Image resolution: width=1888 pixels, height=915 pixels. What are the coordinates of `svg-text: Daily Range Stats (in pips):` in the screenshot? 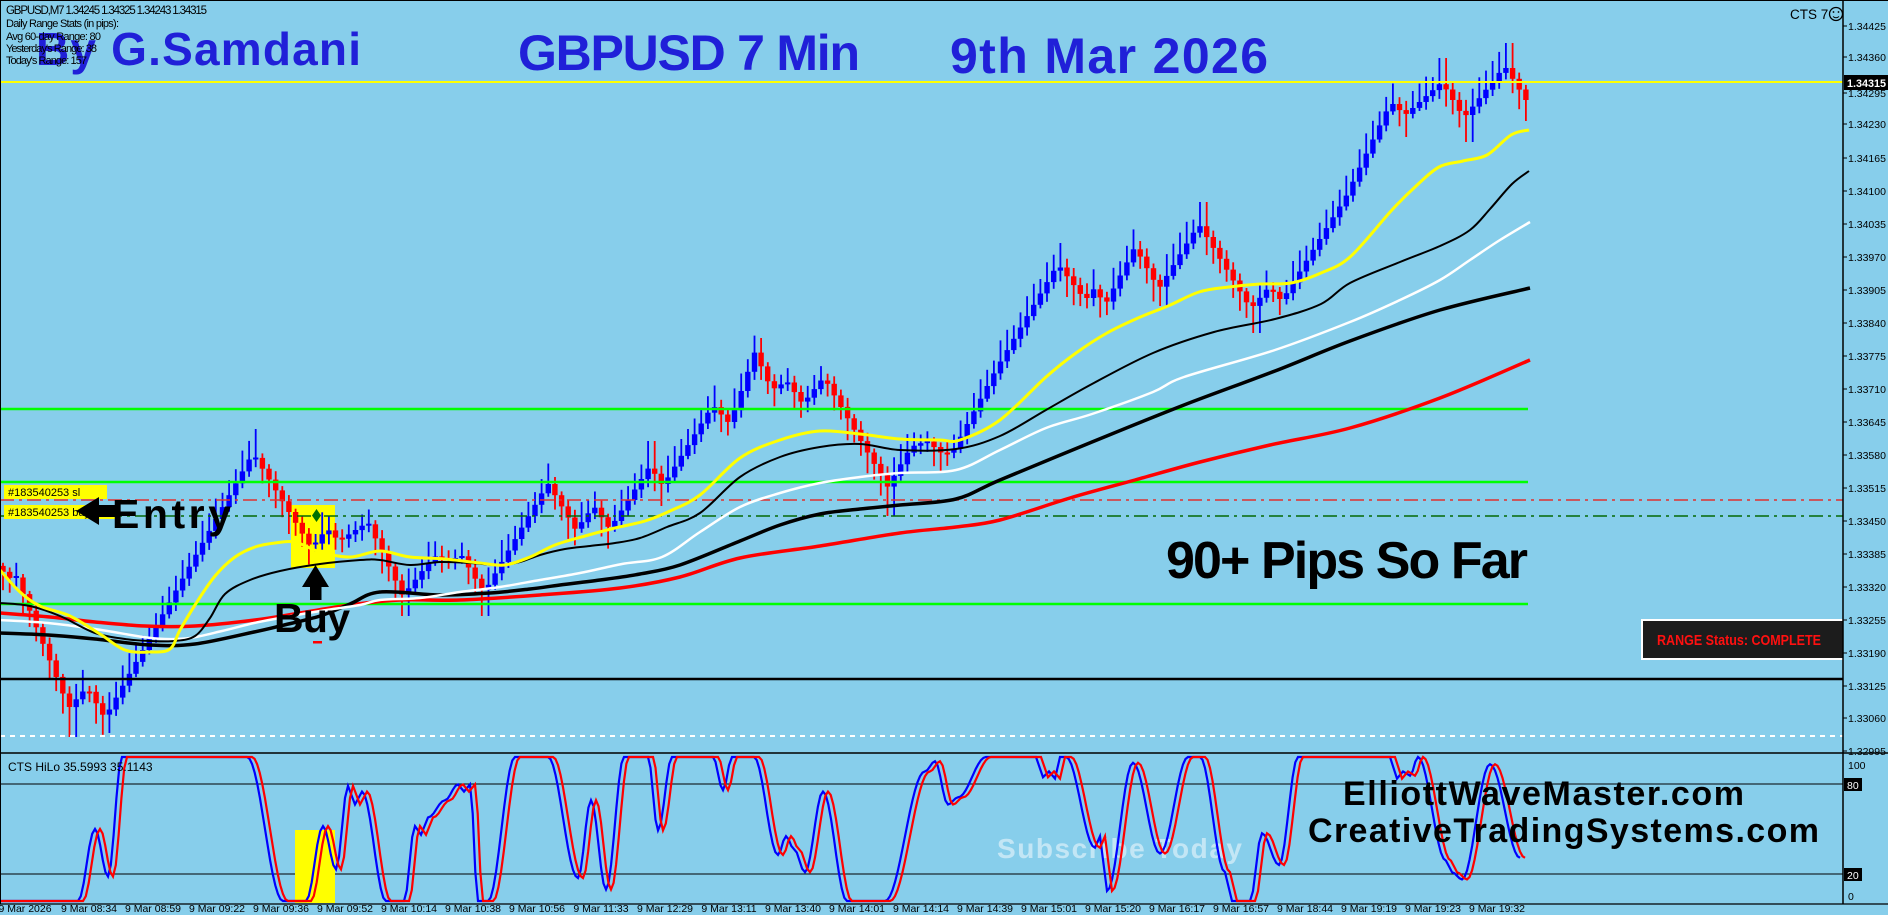 It's located at (62, 24).